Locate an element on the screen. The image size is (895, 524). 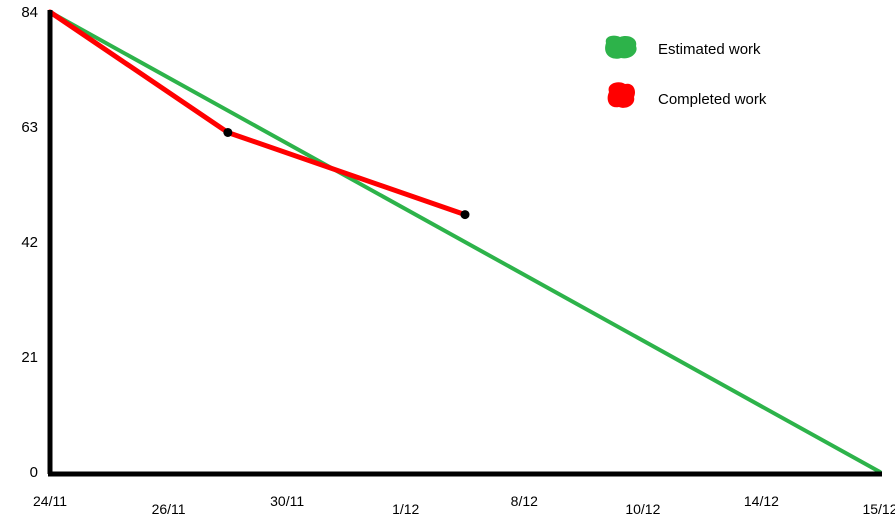
legend-item-estimated: Estimated work is located at coordinates (683, 47).